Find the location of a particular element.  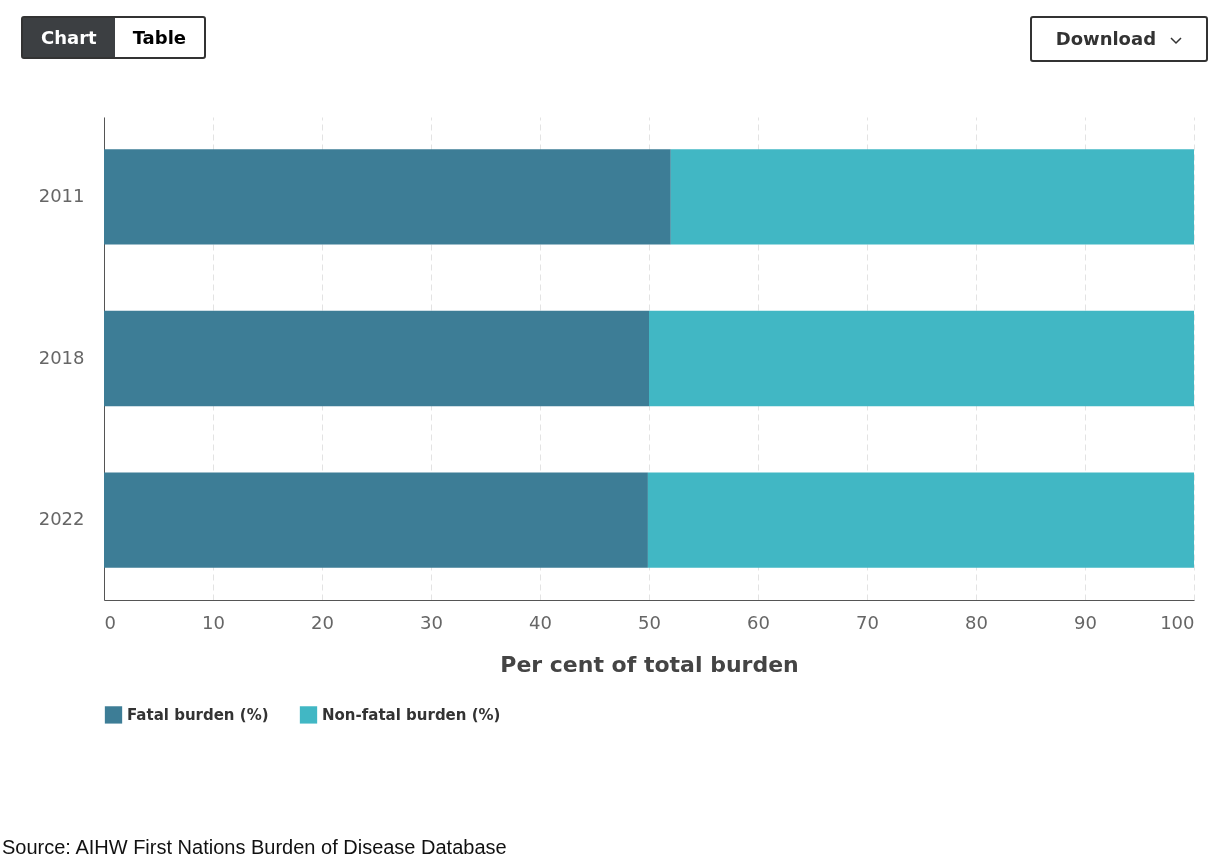

x-tick-label: 80 is located at coordinates (976, 622).